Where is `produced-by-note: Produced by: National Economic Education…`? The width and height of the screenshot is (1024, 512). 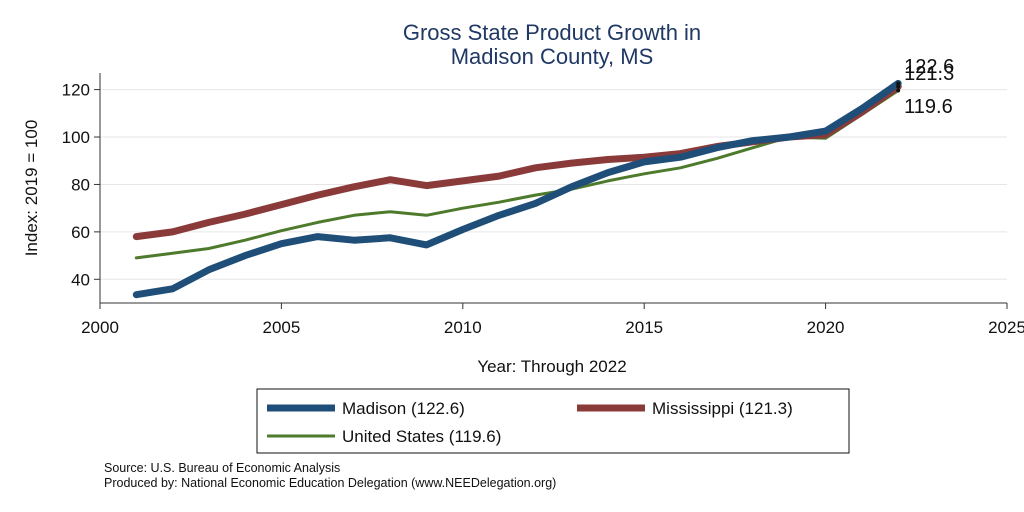 produced-by-note: Produced by: National Economic Education… is located at coordinates (330, 483).